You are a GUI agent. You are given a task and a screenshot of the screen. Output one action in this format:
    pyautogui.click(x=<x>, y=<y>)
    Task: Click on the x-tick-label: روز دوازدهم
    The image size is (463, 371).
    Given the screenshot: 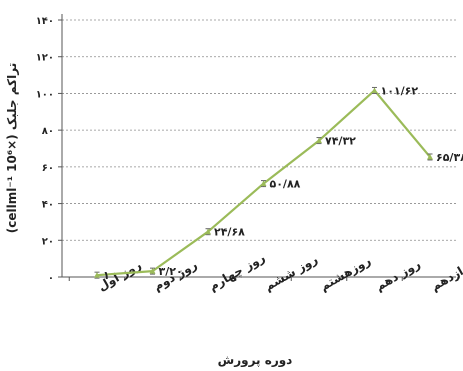 What is the action you would take?
    pyautogui.click(x=446, y=269)
    